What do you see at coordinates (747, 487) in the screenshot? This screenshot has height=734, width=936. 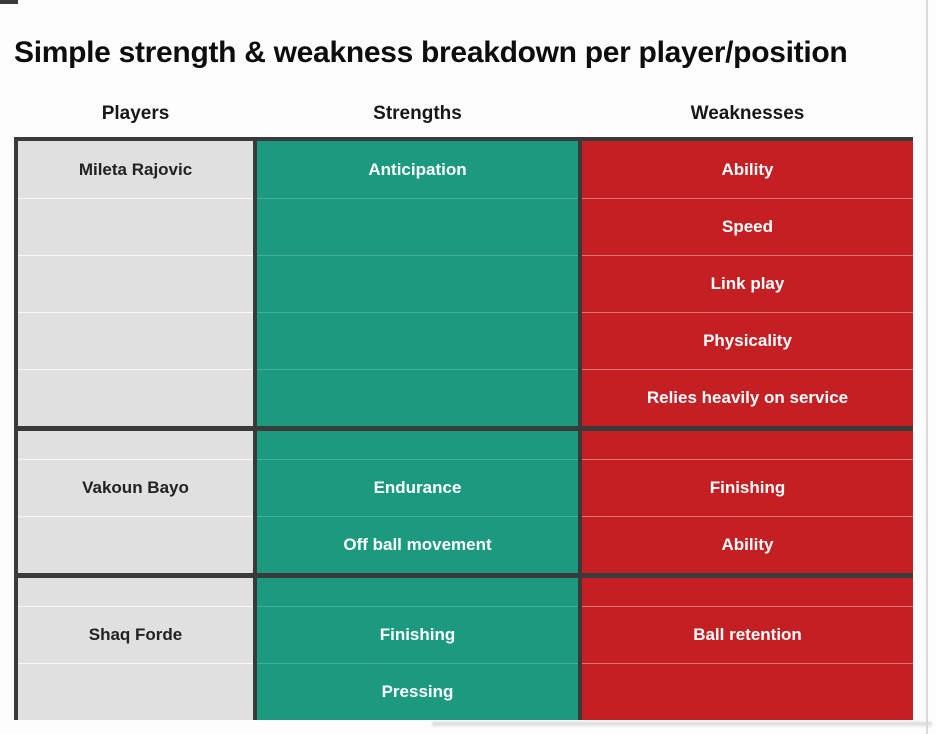 I see `weakness-cell: Finishing` at bounding box center [747, 487].